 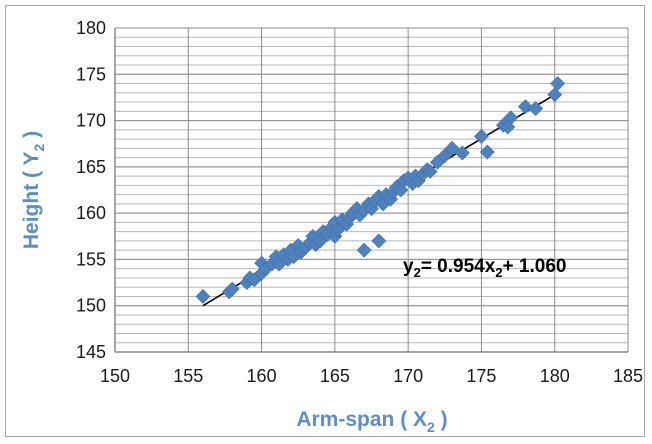 What do you see at coordinates (33, 190) in the screenshot?
I see `y-axis-title: Height ( Y2 )` at bounding box center [33, 190].